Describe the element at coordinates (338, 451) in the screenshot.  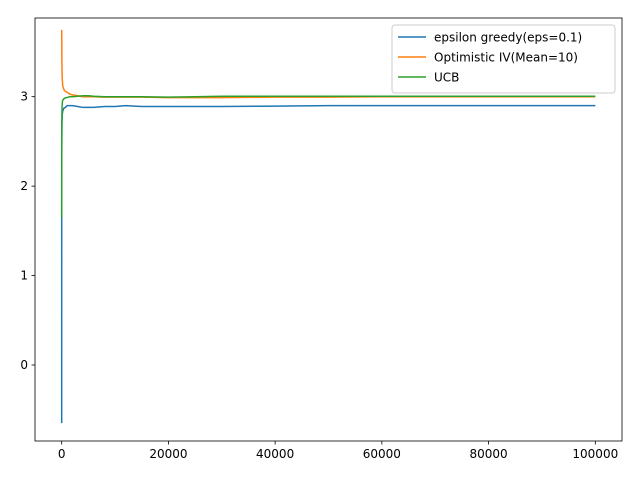
I see `x-axis-ticks: 0 20000 40000 60000 80000 100000` at that location.